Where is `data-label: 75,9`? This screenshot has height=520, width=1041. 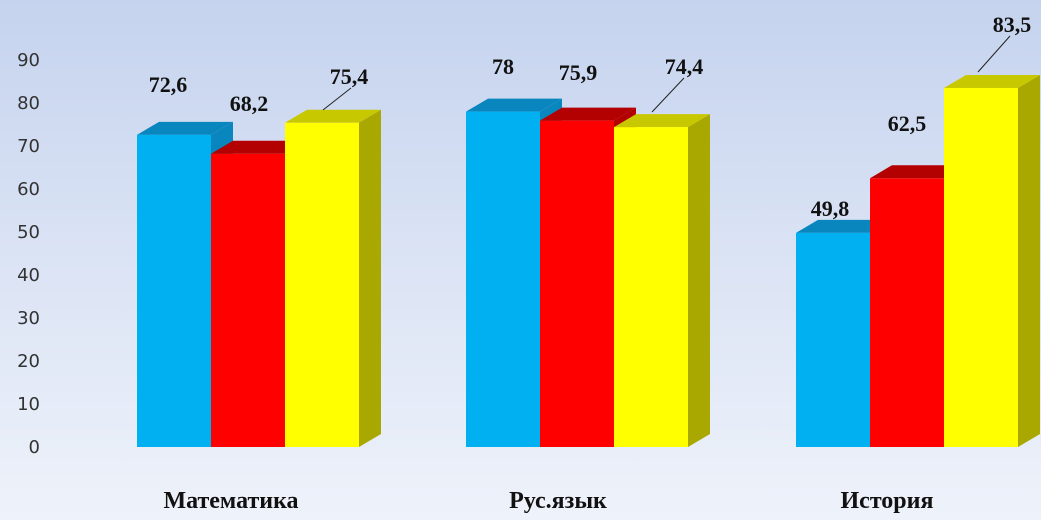 data-label: 75,9 is located at coordinates (578, 72).